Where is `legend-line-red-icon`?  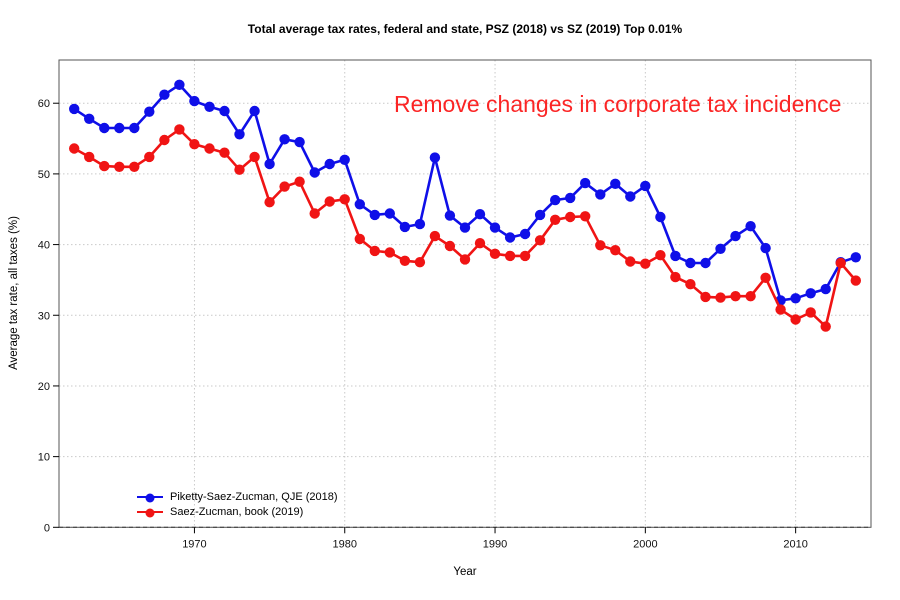
legend-line-red-icon is located at coordinates (150, 513).